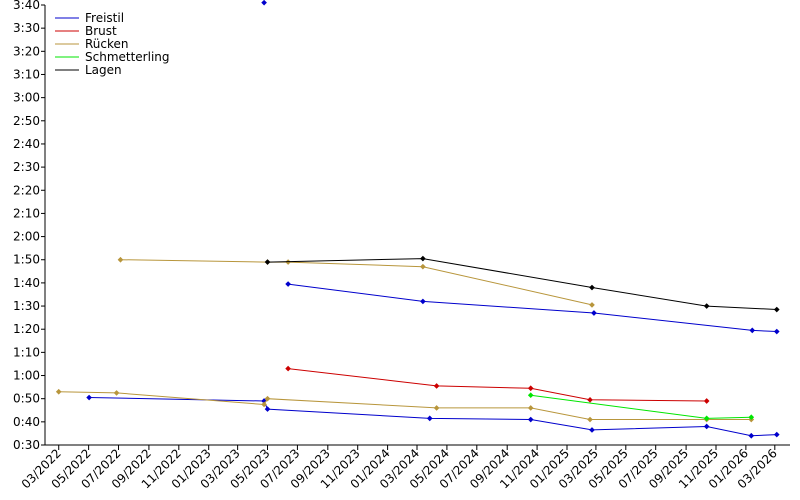 Image resolution: width=800 pixels, height=500 pixels. I want to click on y-tick-label: 1:40, so click(26, 283).